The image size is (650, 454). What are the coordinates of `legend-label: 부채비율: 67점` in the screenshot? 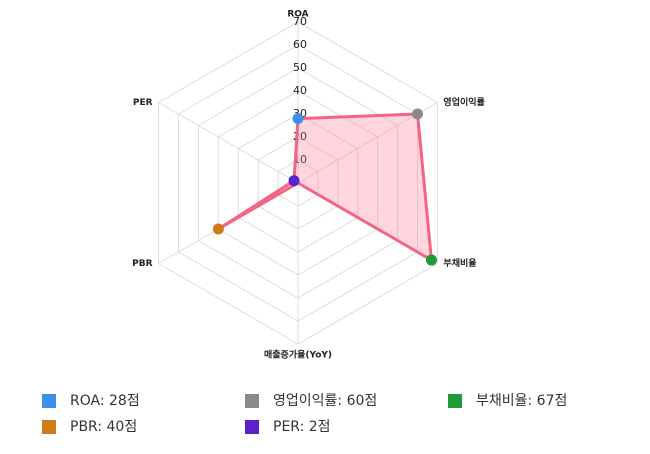 It's located at (521, 401).